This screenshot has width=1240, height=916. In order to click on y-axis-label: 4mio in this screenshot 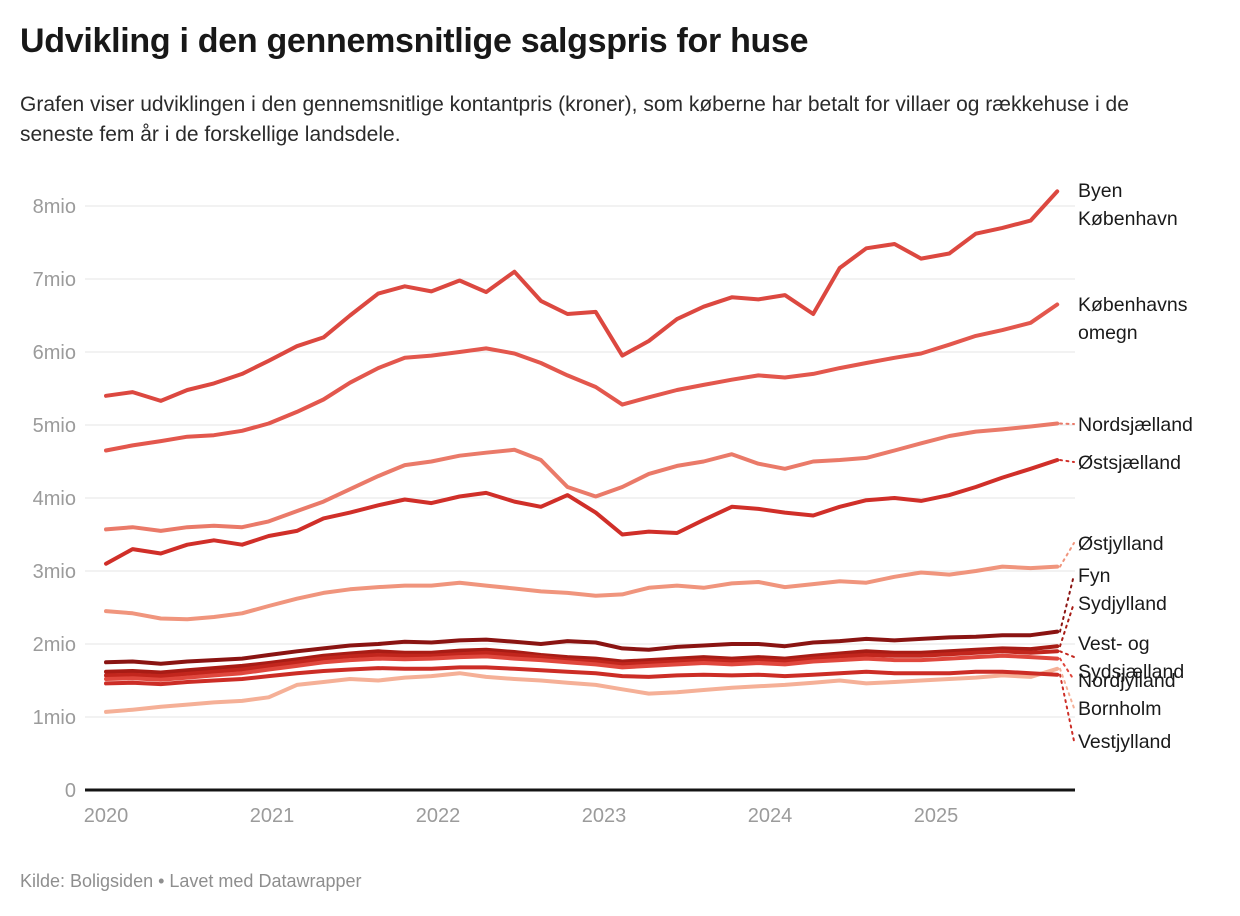, I will do `click(54, 499)`.